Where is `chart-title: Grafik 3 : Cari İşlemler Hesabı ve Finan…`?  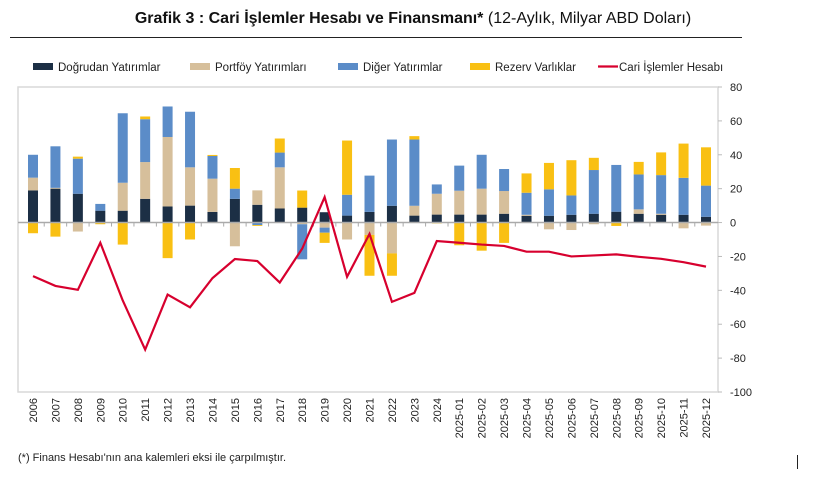 chart-title: Grafik 3 : Cari İşlemler Hesabı ve Finan… is located at coordinates (413, 19).